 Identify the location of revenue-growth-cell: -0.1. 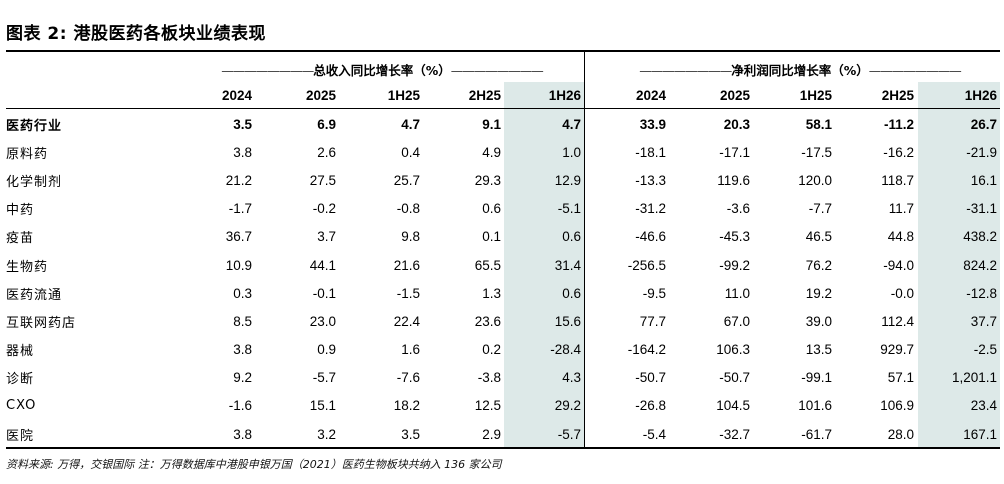
(324, 293).